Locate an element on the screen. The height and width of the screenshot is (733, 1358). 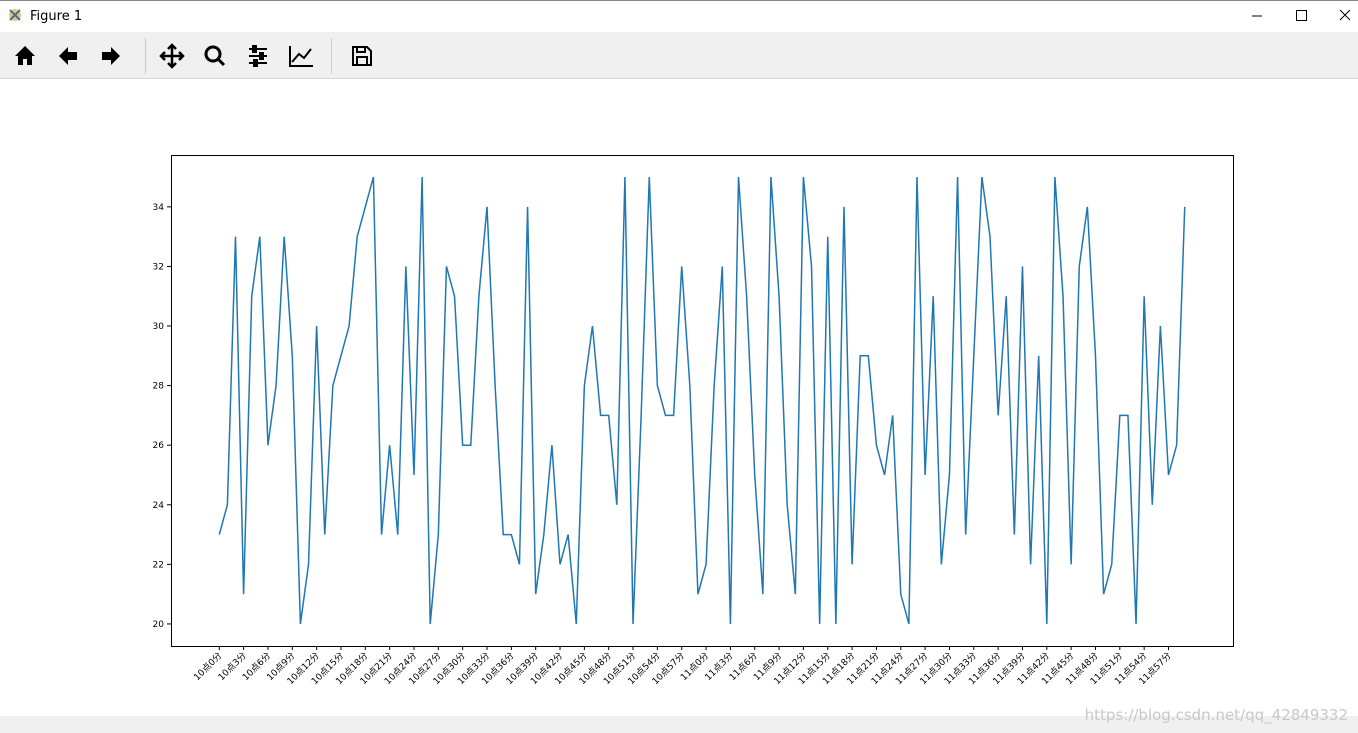
window-title: Figure 1 is located at coordinates (56, 16).